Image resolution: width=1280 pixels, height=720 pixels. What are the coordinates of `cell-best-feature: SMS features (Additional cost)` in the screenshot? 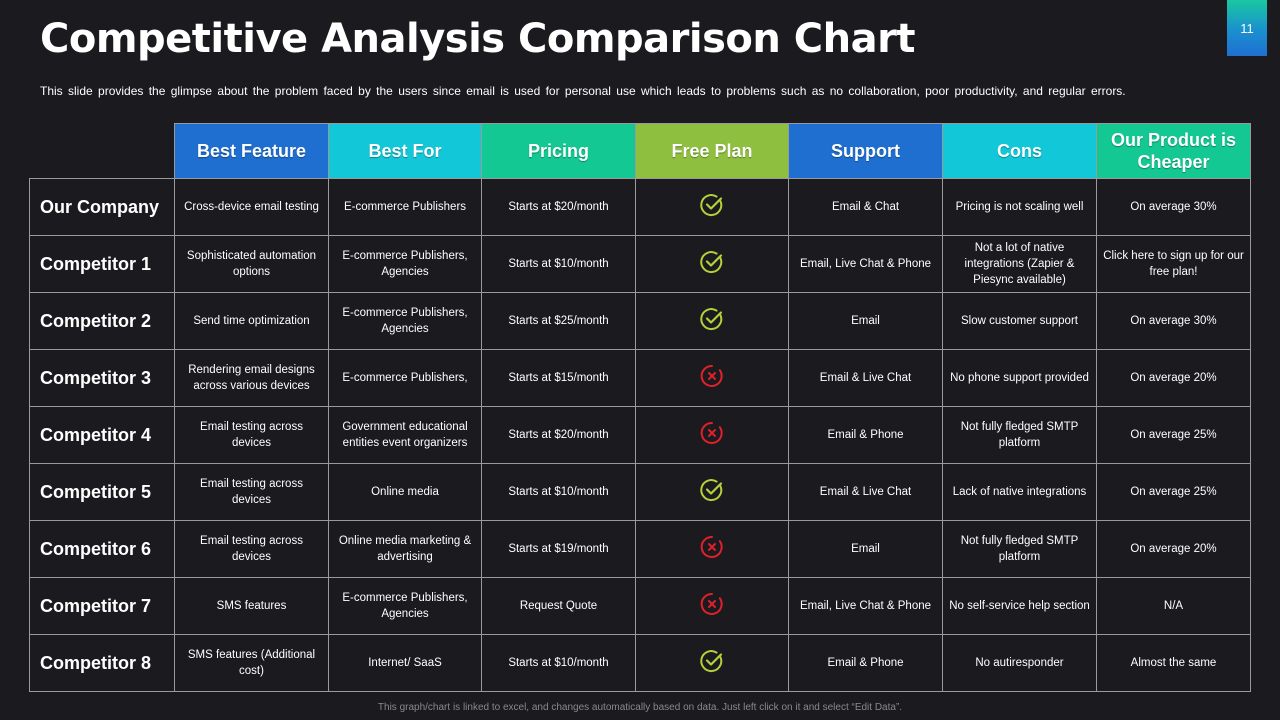 It's located at (251, 663).